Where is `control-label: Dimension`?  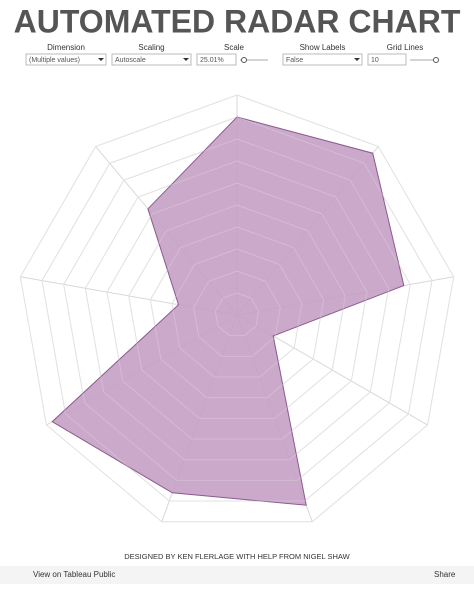 control-label: Dimension is located at coordinates (66, 47).